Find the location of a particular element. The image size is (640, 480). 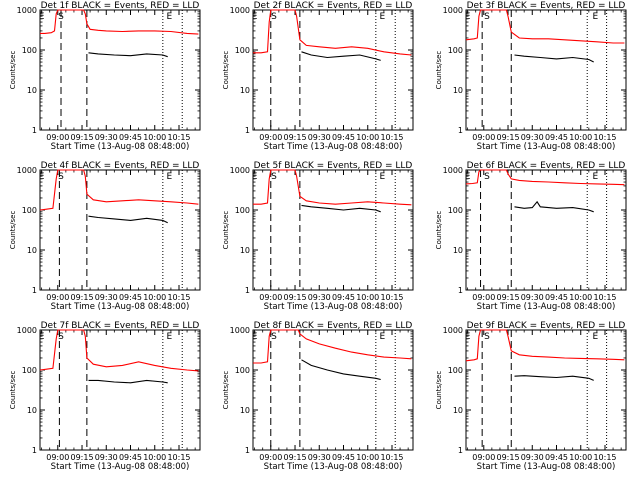

chart-title: Det 1f BLACK = Events, RED = LLD is located at coordinates (120, 6).